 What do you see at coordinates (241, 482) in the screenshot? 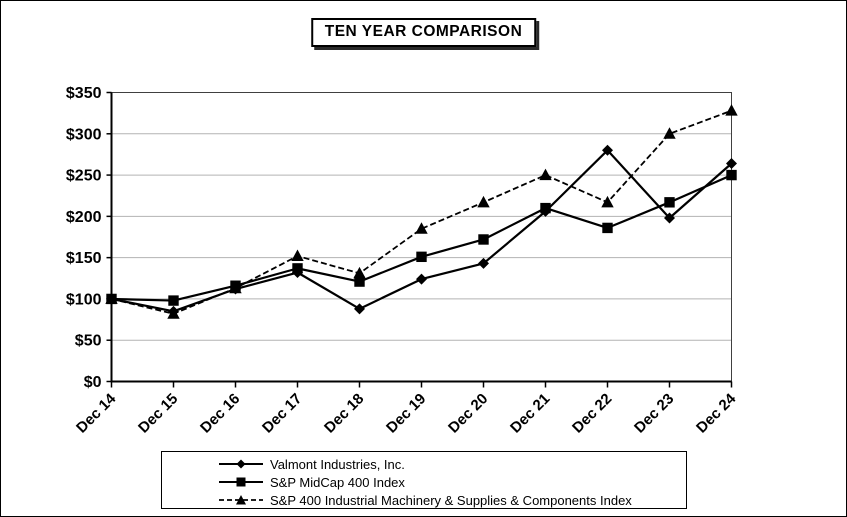
I see `square-marker-icon` at bounding box center [241, 482].